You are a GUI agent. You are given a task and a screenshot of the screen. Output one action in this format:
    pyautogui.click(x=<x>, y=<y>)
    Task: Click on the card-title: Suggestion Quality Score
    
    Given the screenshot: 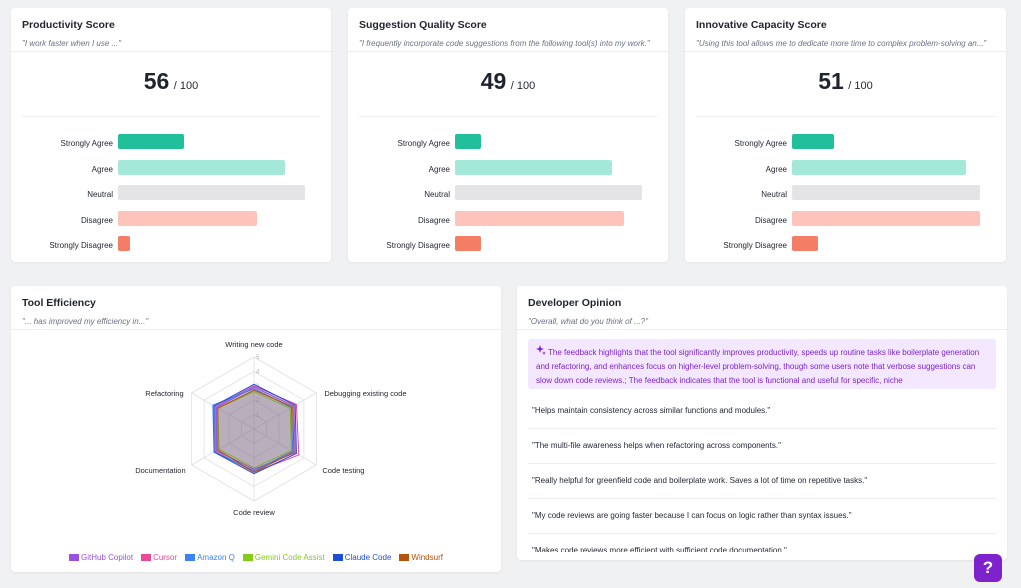 What is the action you would take?
    pyautogui.click(x=423, y=25)
    